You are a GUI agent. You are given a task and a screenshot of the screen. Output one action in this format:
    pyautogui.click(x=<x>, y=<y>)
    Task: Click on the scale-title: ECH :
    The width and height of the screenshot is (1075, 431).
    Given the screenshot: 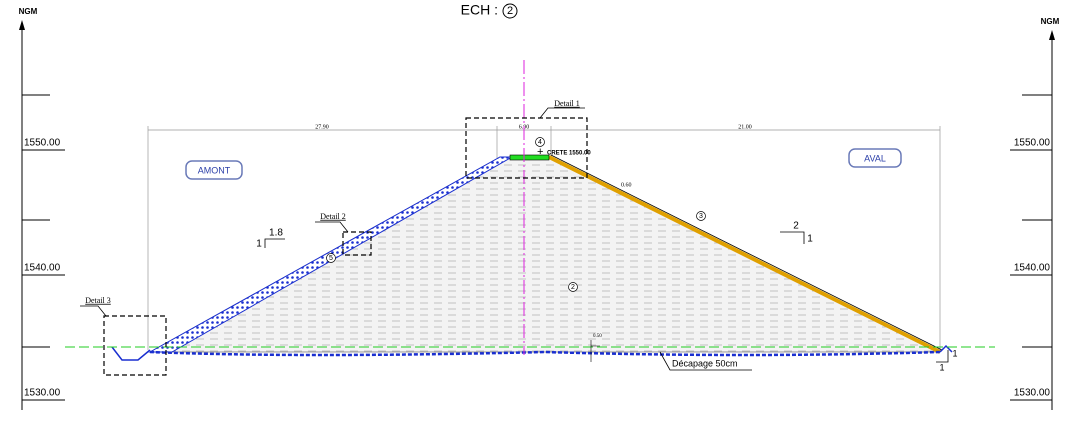 What is the action you would take?
    pyautogui.click(x=479, y=10)
    